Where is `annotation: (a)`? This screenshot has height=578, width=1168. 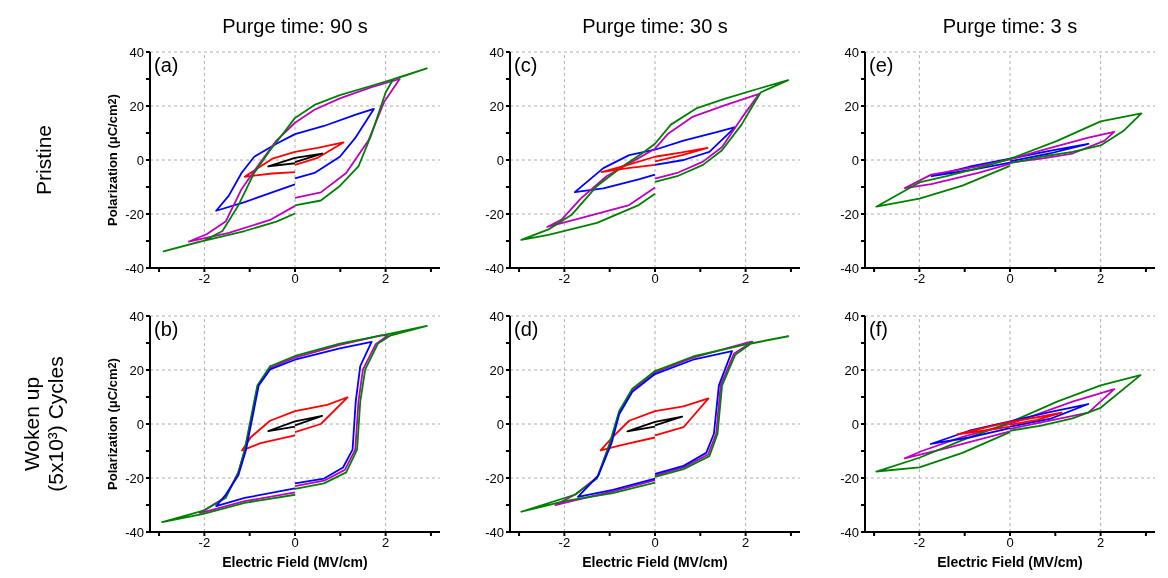
annotation: (a) is located at coordinates (166, 65).